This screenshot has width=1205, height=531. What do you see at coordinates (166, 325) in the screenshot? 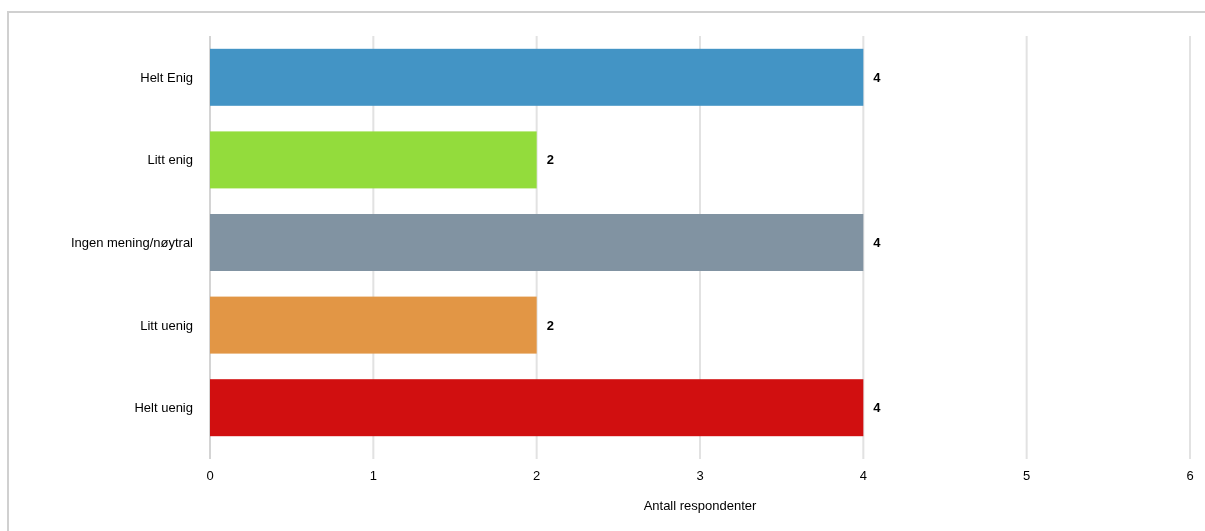
I see `y-tick-label: Litt uenig` at bounding box center [166, 325].